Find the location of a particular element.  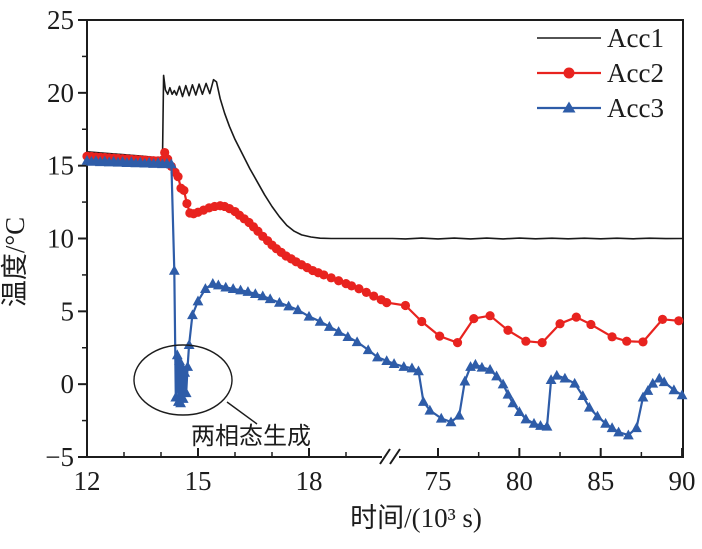

x-tick-label-right: 90 is located at coordinates (682, 481).